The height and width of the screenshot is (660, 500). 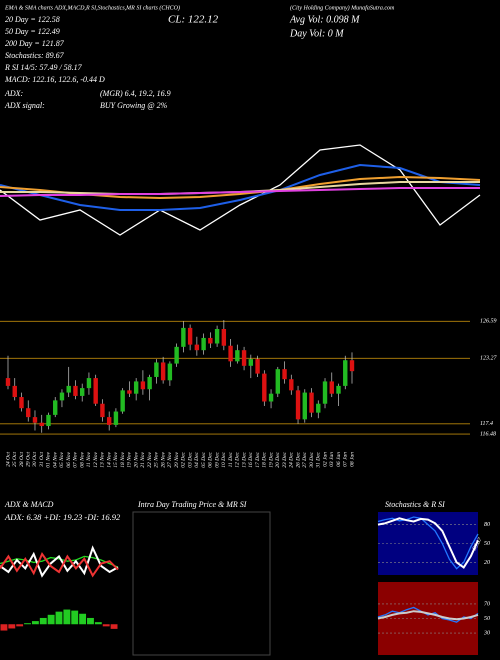 What do you see at coordinates (123, 459) in the screenshot?
I see `x-tick-label: 18 Nov` at bounding box center [123, 459].